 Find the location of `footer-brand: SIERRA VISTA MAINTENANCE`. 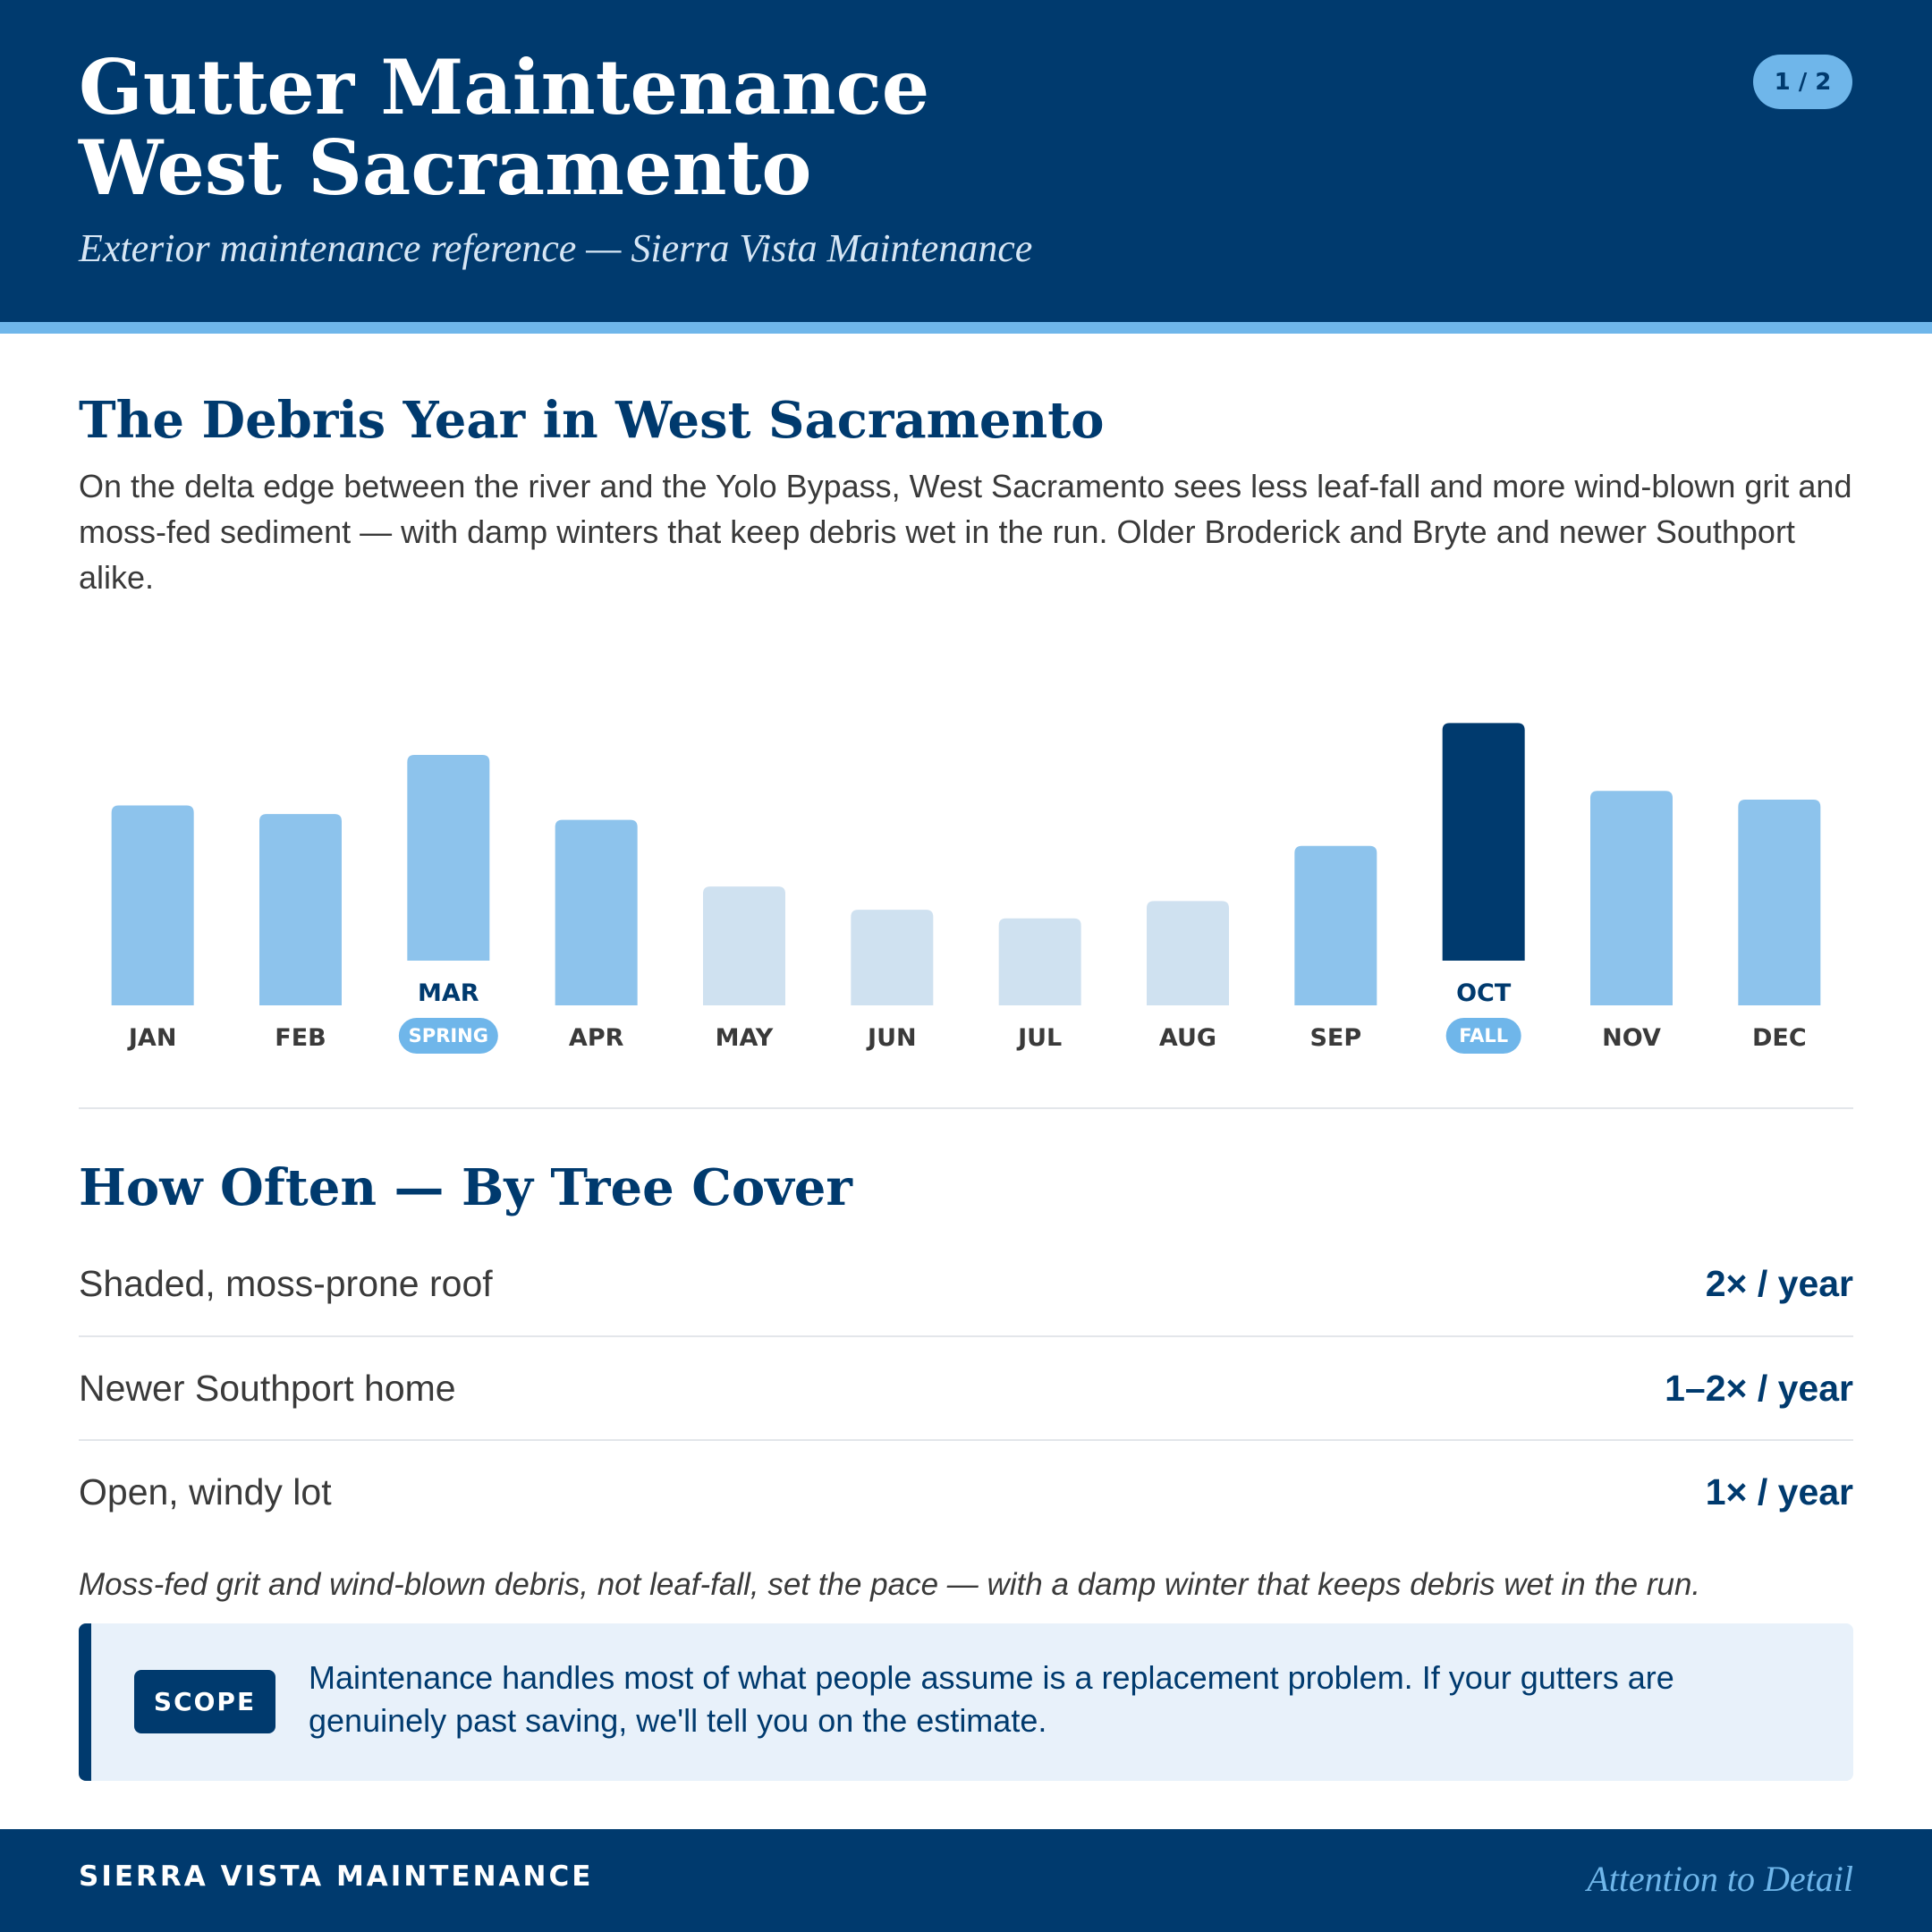

footer-brand: SIERRA VISTA MAINTENANCE is located at coordinates (336, 1876).